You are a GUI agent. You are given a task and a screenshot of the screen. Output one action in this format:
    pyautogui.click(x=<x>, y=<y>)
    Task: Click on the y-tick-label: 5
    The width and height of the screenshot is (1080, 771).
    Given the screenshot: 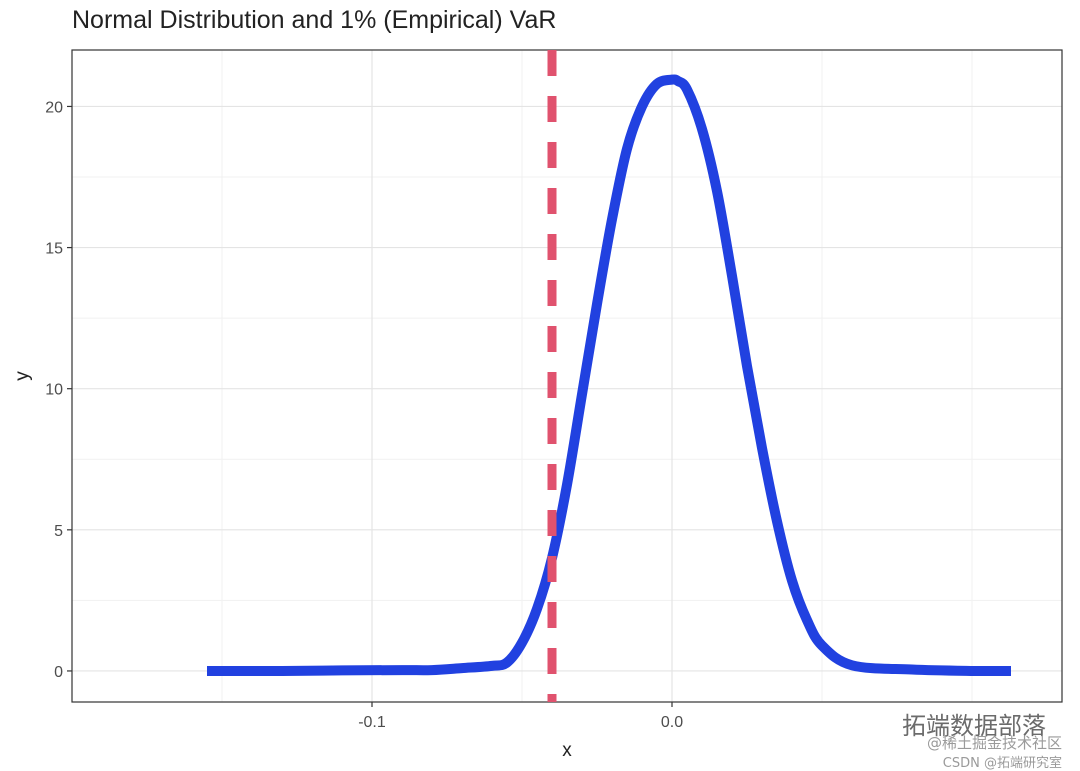 What is the action you would take?
    pyautogui.click(x=58, y=531)
    